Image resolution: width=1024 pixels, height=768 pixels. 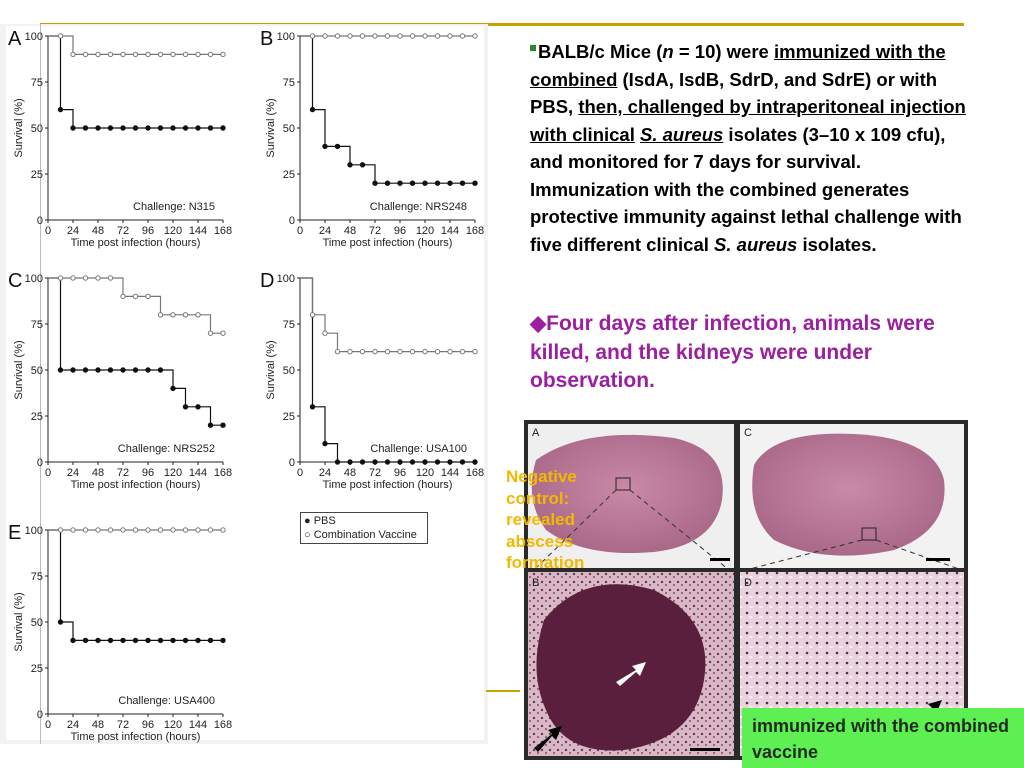 What do you see at coordinates (123, 725) in the screenshot?
I see `x-tick-label-E: 72` at bounding box center [123, 725].